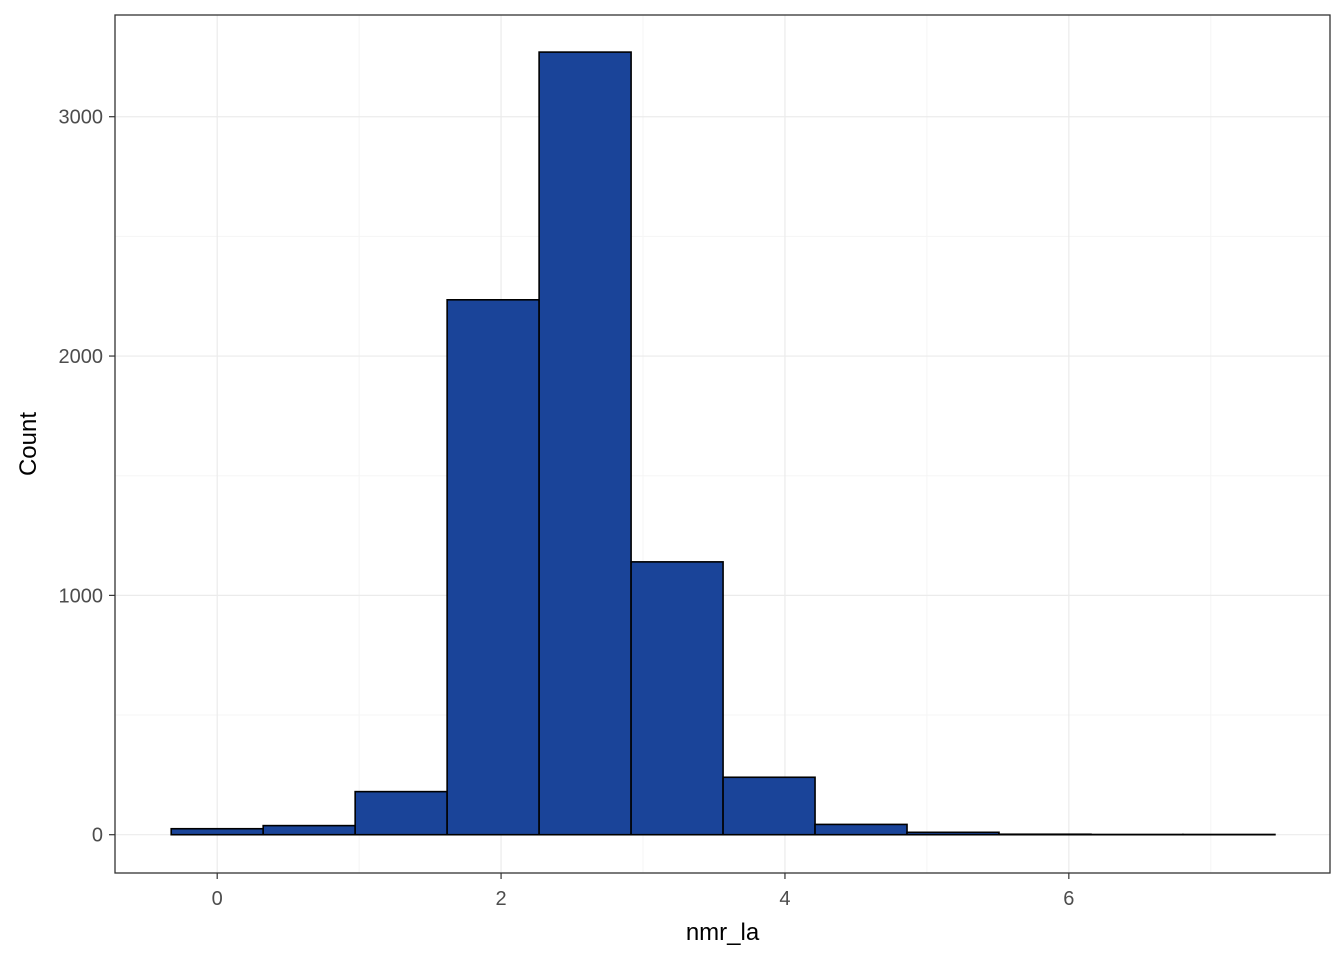 This screenshot has width=1344, height=960. Describe the element at coordinates (643, 891) in the screenshot. I see `x-axis: 0 2 4 6` at that location.